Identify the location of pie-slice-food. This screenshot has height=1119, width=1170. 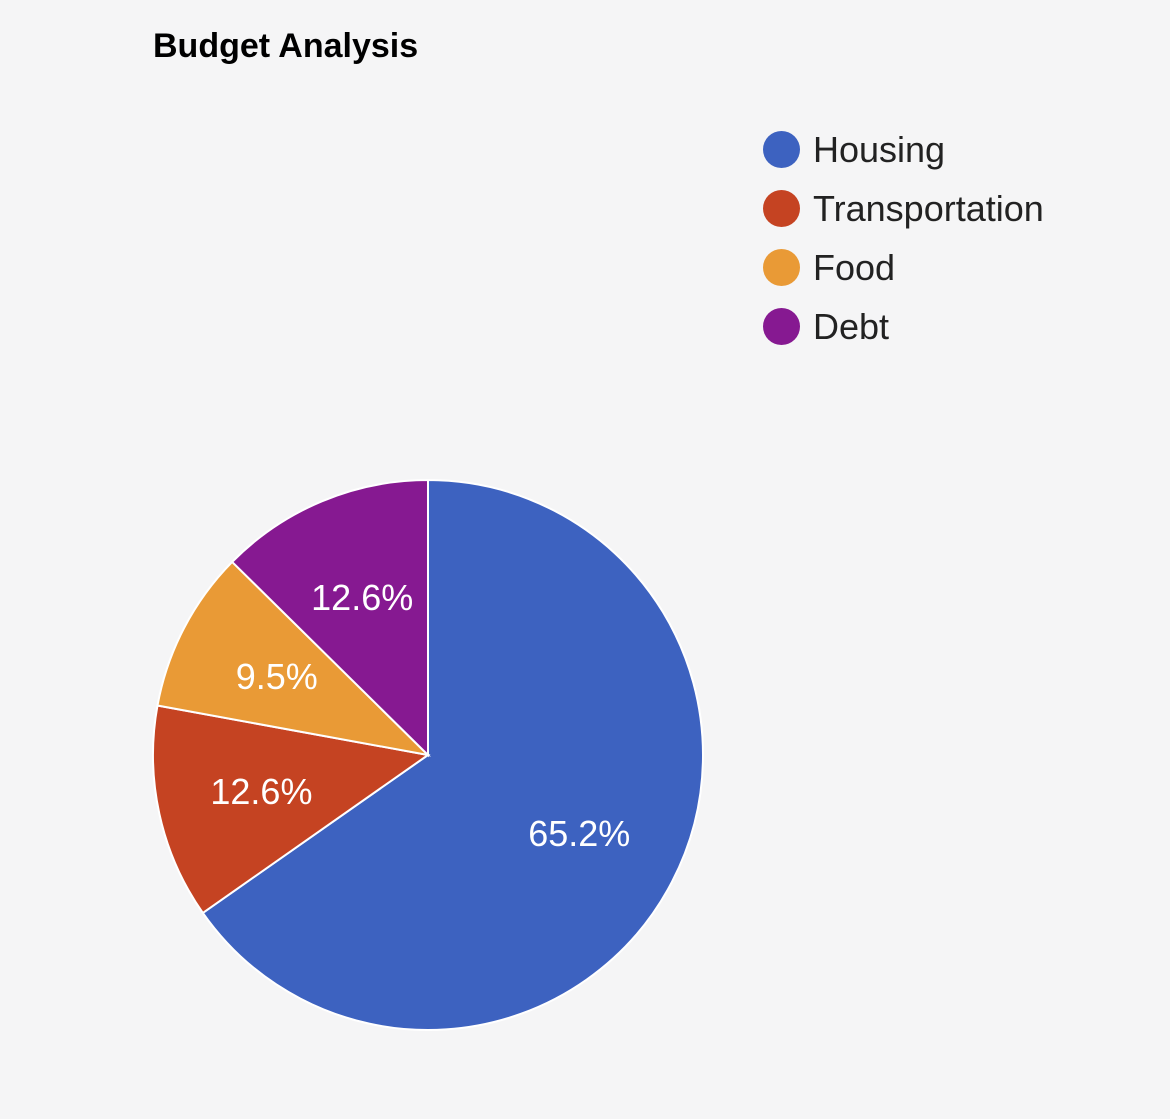
(294, 658).